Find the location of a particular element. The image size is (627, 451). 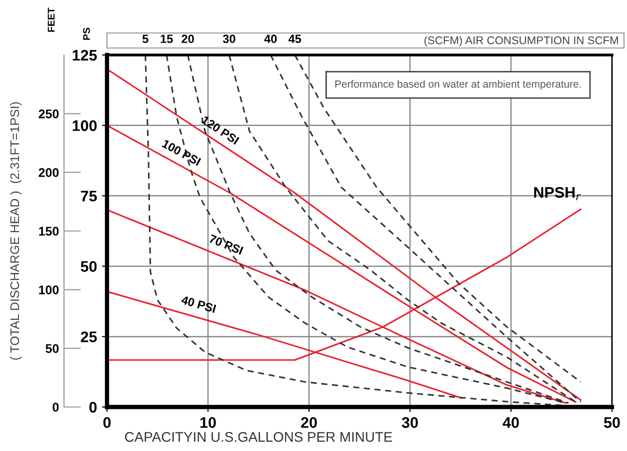

text: 40 PSI is located at coordinates (198, 304).